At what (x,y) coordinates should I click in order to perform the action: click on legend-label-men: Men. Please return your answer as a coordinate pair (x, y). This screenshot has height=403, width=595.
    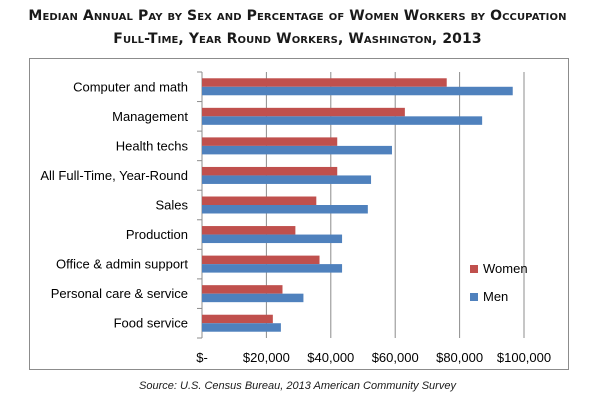
    Looking at the image, I should click on (495, 296).